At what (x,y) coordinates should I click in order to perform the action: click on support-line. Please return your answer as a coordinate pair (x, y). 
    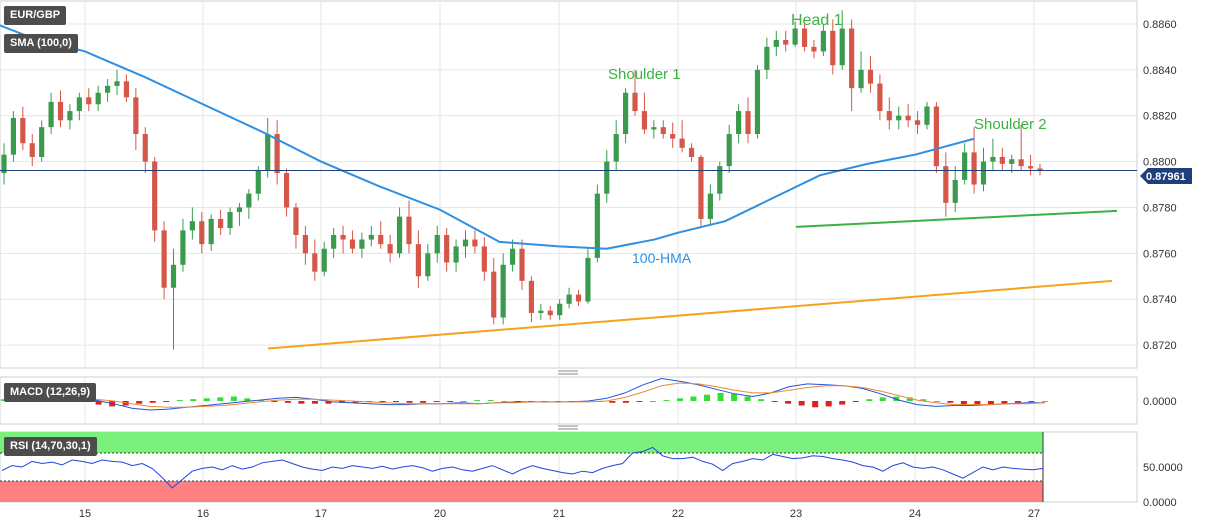
    Looking at the image, I should click on (690, 314).